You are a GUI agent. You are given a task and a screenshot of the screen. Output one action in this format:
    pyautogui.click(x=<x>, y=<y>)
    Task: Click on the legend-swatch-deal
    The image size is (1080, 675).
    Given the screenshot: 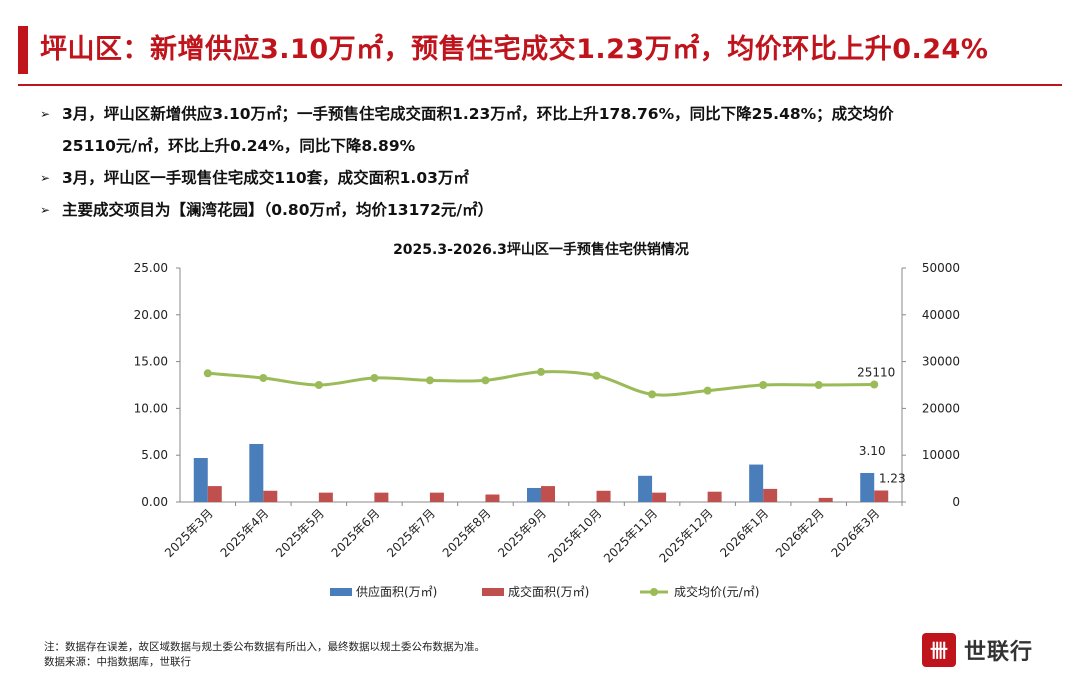 What is the action you would take?
    pyautogui.click(x=493, y=592)
    